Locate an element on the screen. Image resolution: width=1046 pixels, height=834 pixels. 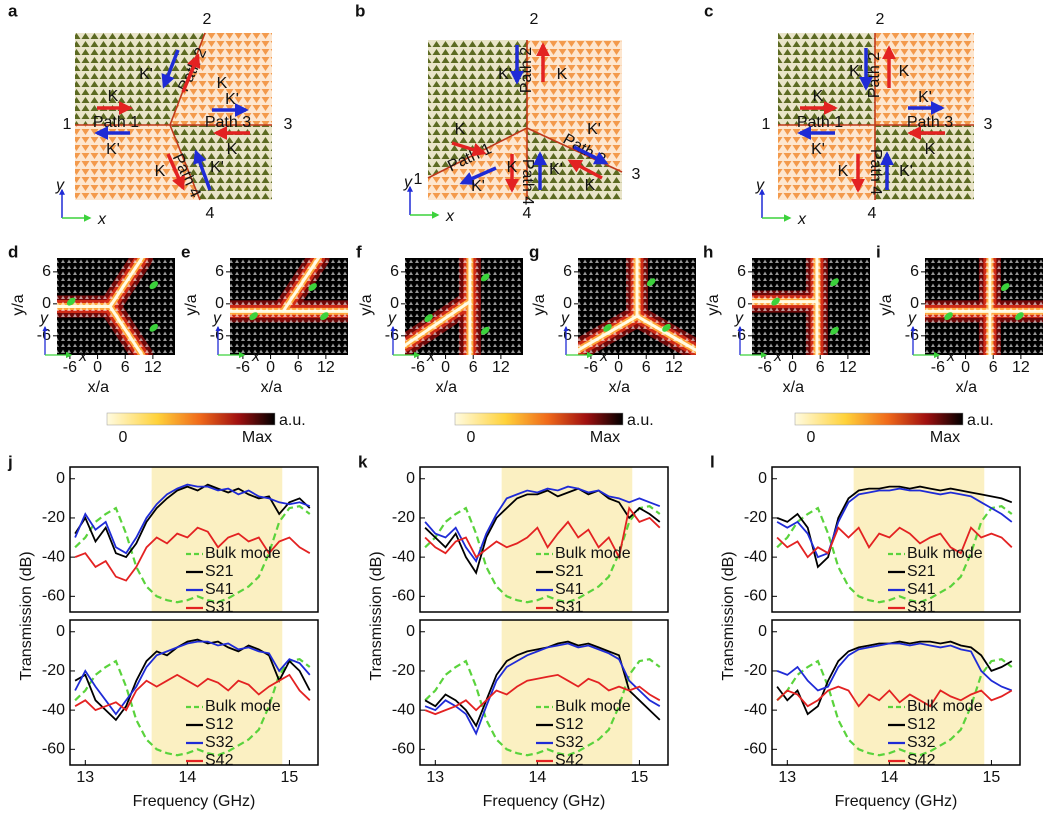
x-tick-label: 15 is located at coordinates (992, 777).